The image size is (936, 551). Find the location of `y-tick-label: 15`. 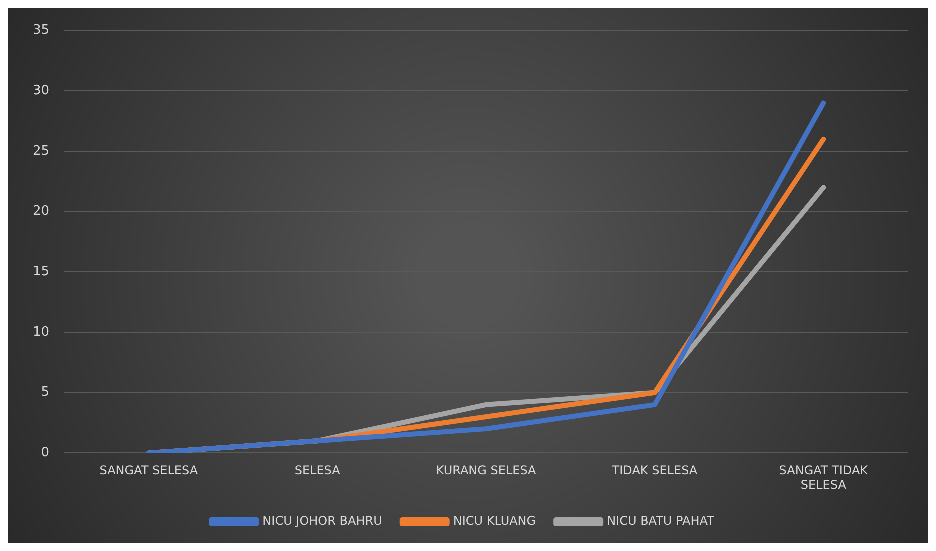

y-tick-label: 15 is located at coordinates (41, 272).